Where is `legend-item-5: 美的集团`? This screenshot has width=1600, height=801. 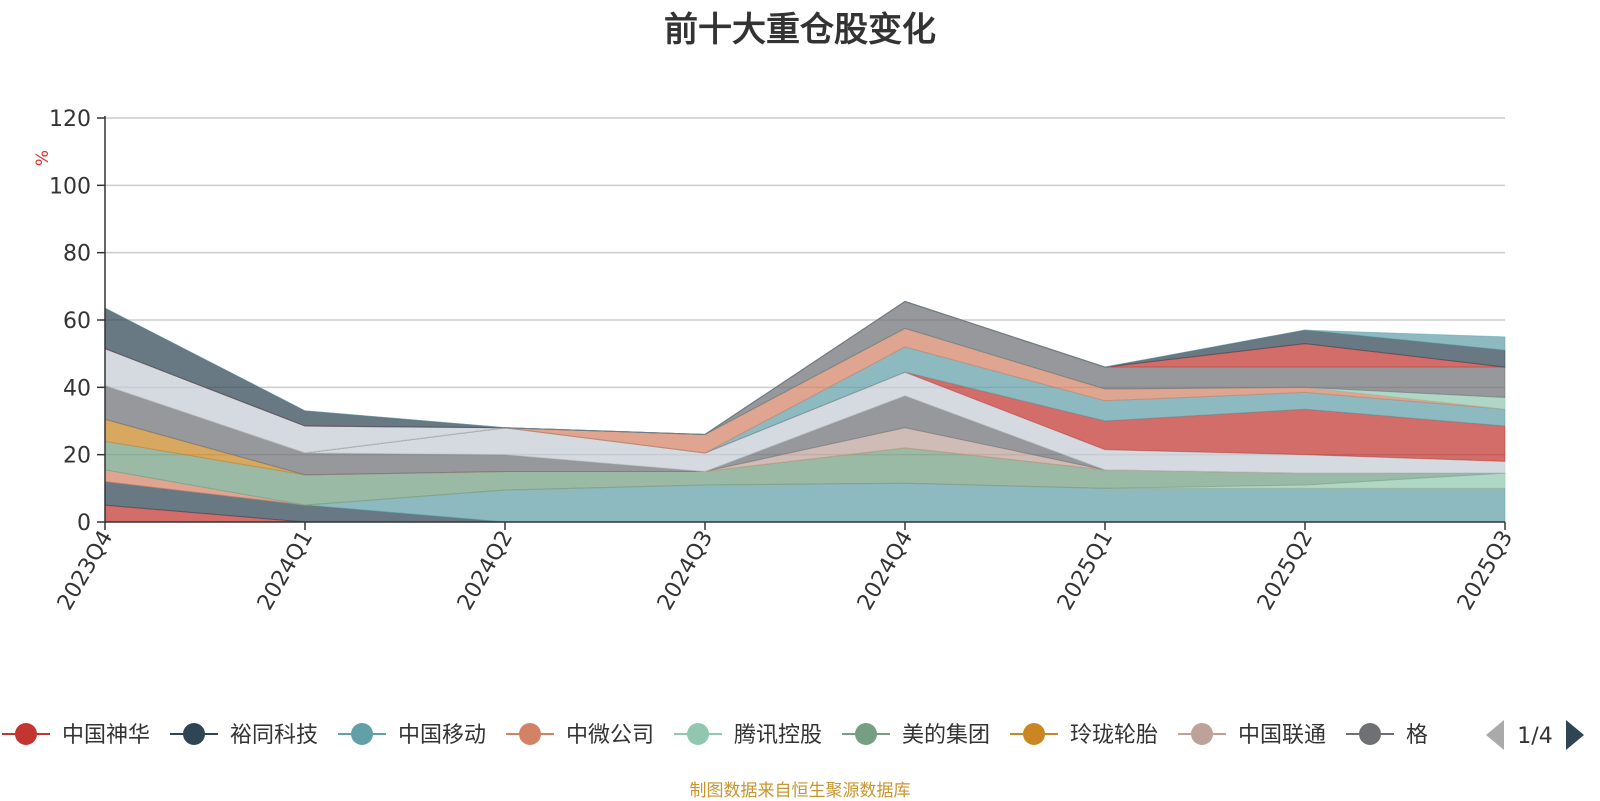 legend-item-5: 美的集团 is located at coordinates (916, 735).